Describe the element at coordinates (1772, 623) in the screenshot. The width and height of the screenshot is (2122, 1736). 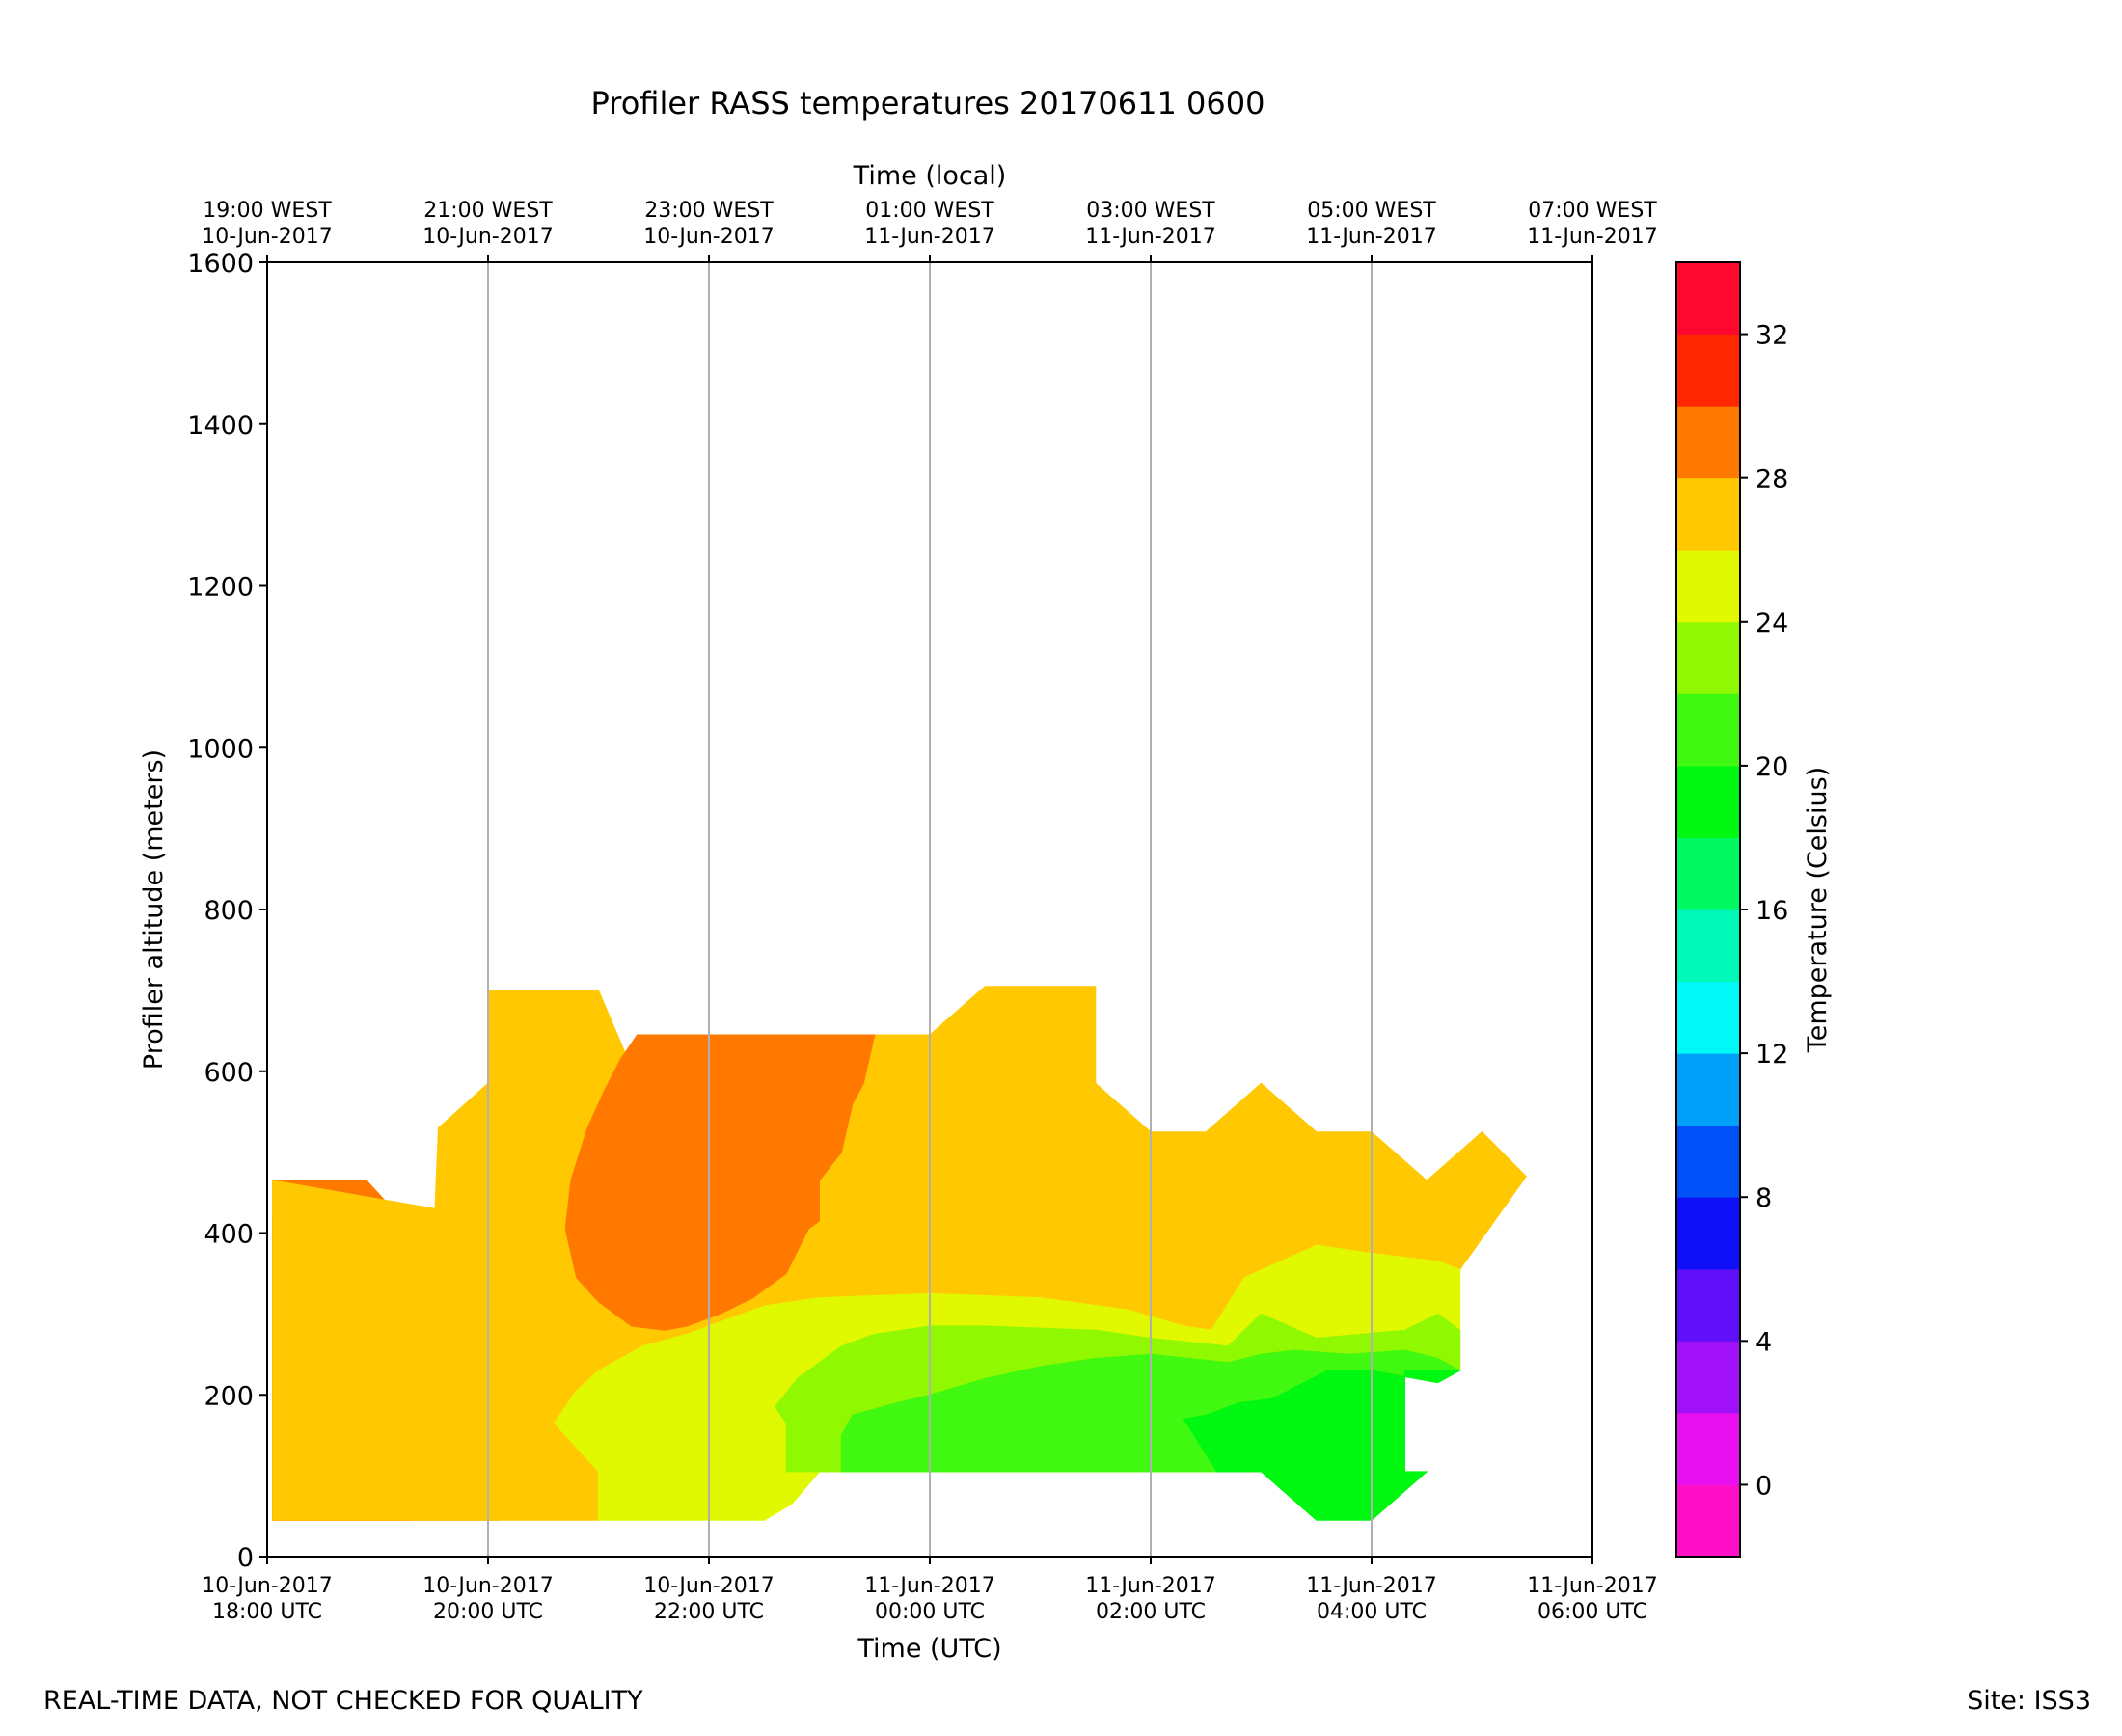
I see `colorbar-tick-label: 24` at that location.